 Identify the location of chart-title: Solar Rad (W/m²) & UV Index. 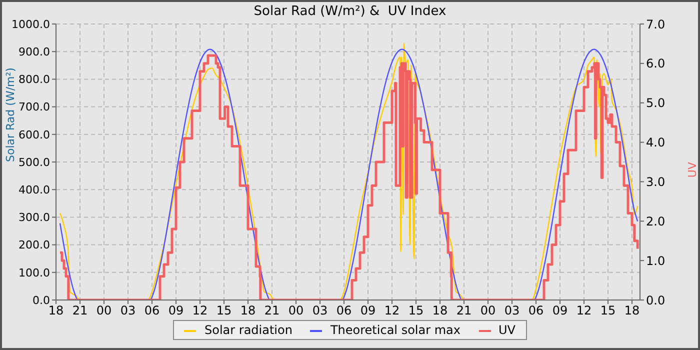
(350, 11).